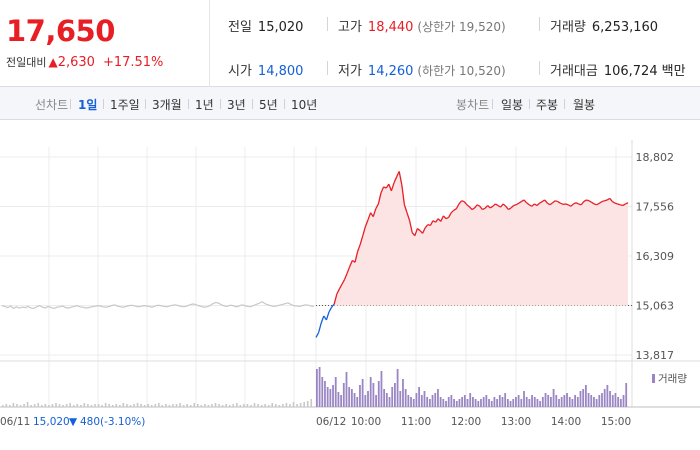  What do you see at coordinates (122, 422) in the screenshot?
I see `prev-day-note-pct: (-3.10%)` at bounding box center [122, 422].